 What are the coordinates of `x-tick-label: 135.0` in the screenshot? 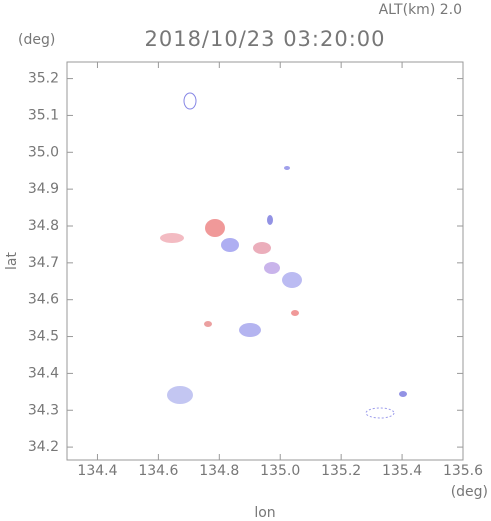 It's located at (280, 471).